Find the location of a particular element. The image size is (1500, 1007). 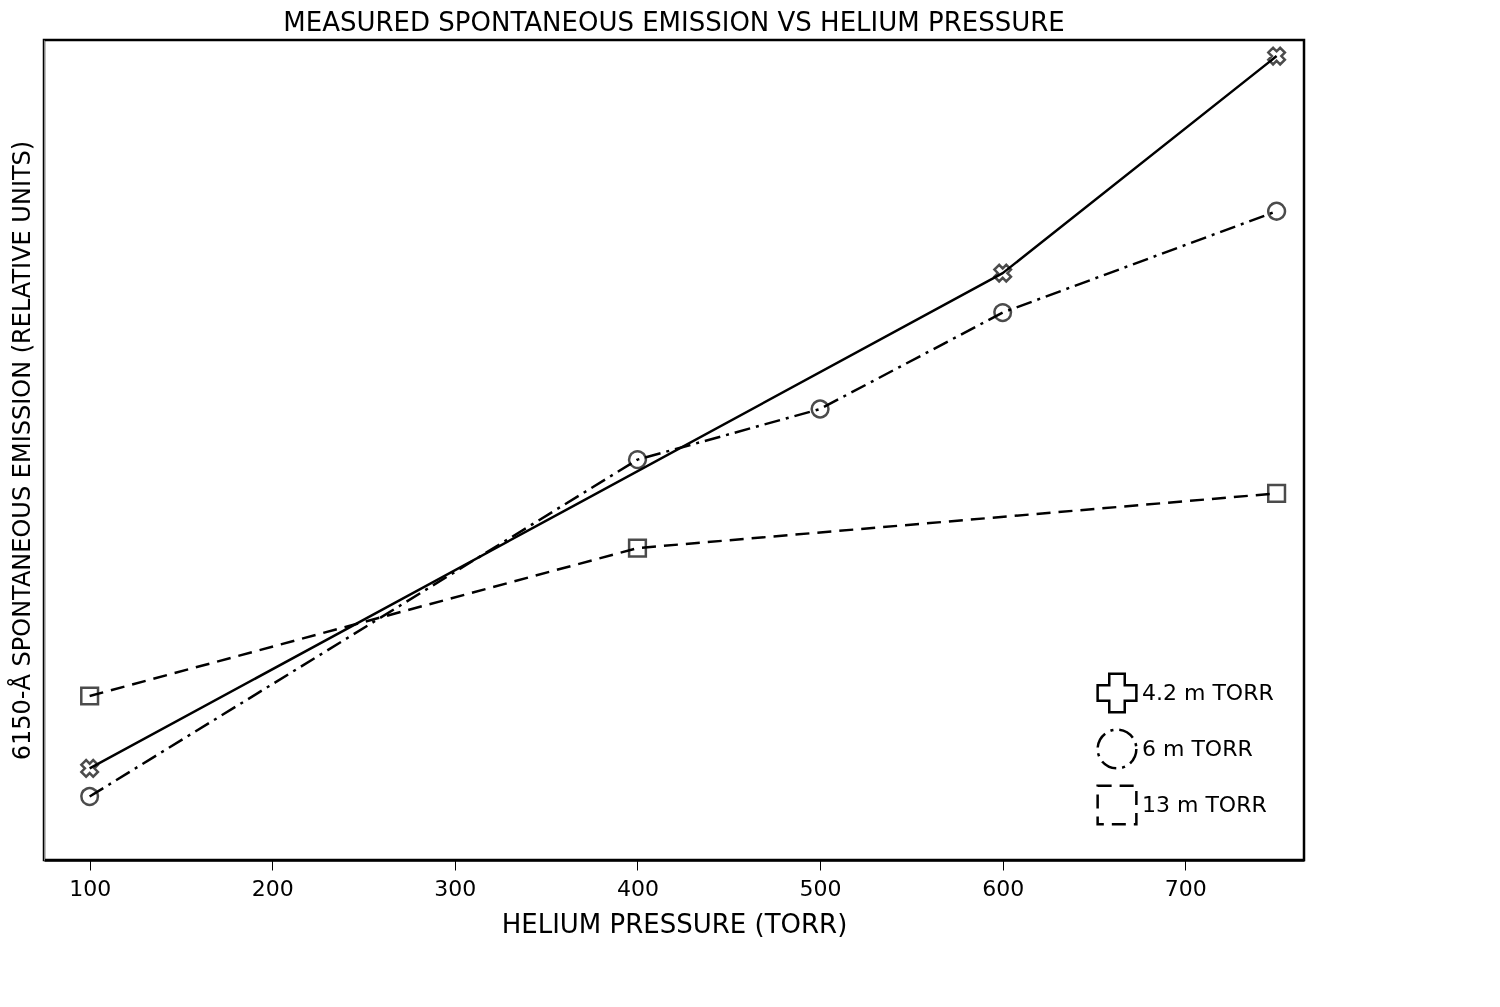

x-tick-label: 300 is located at coordinates (455, 888).